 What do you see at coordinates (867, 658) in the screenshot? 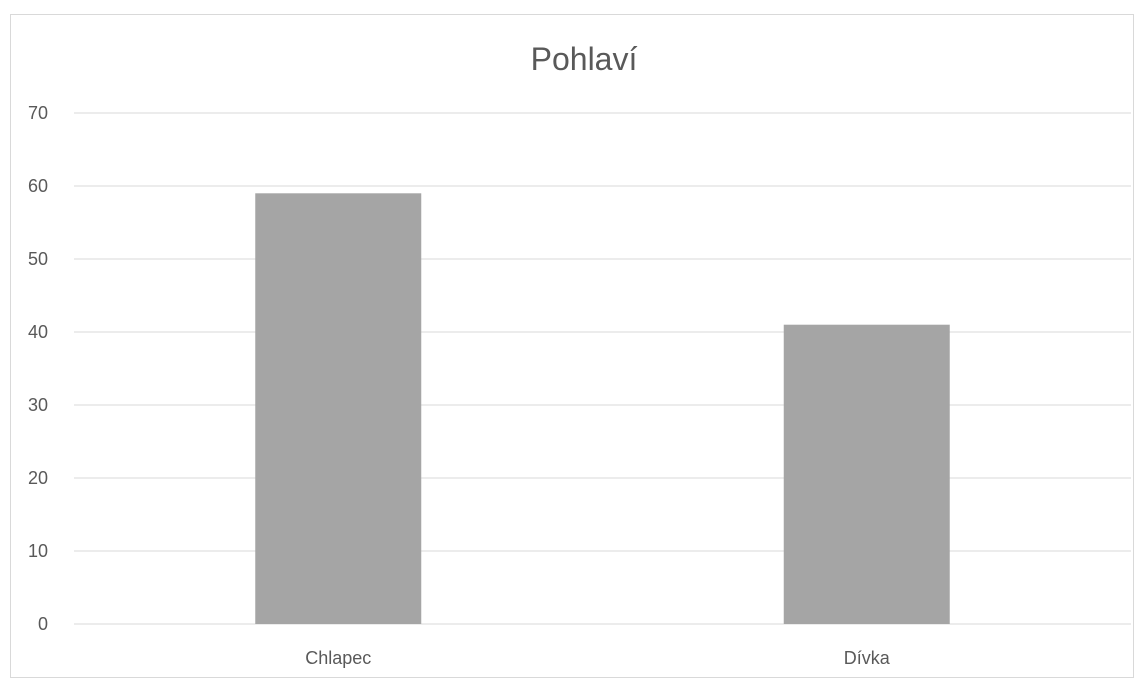
I see `x-category-label: Dívka` at bounding box center [867, 658].